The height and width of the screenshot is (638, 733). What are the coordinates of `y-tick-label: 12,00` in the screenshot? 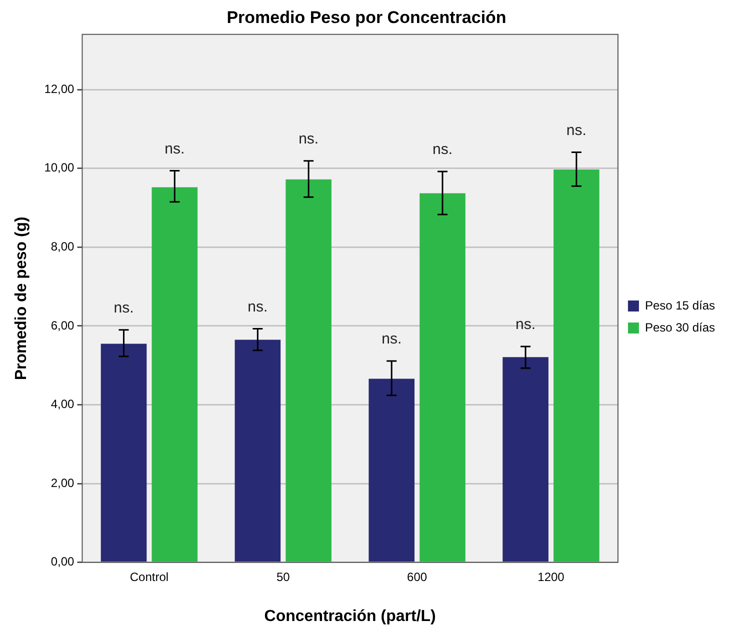 It's located at (59, 89).